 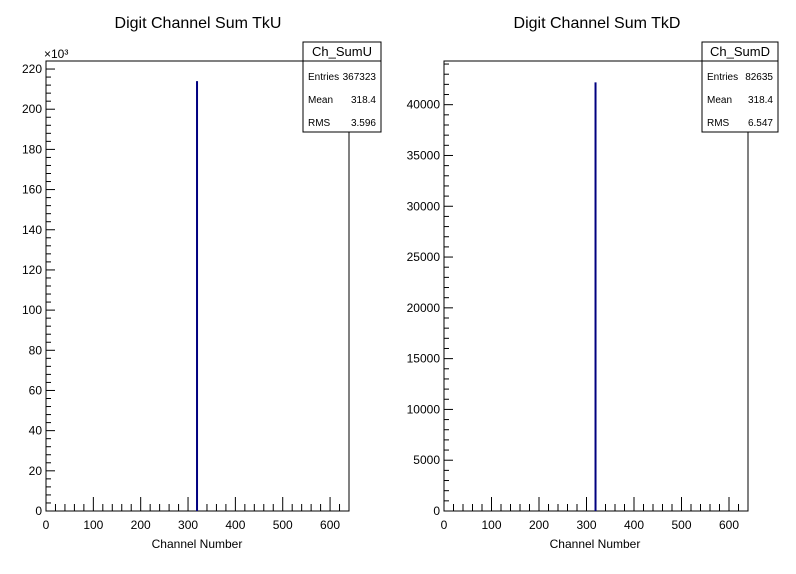 What do you see at coordinates (36, 390) in the screenshot?
I see `y-tick-label: 60` at bounding box center [36, 390].